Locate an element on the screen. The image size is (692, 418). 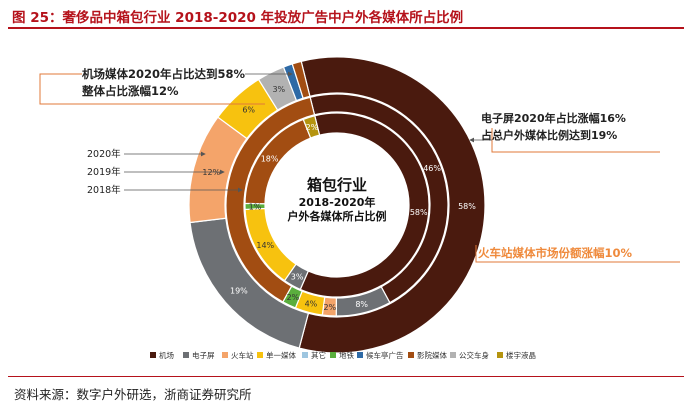
segment-label-2018年-楼宇液晶: 2% is located at coordinates (312, 127).